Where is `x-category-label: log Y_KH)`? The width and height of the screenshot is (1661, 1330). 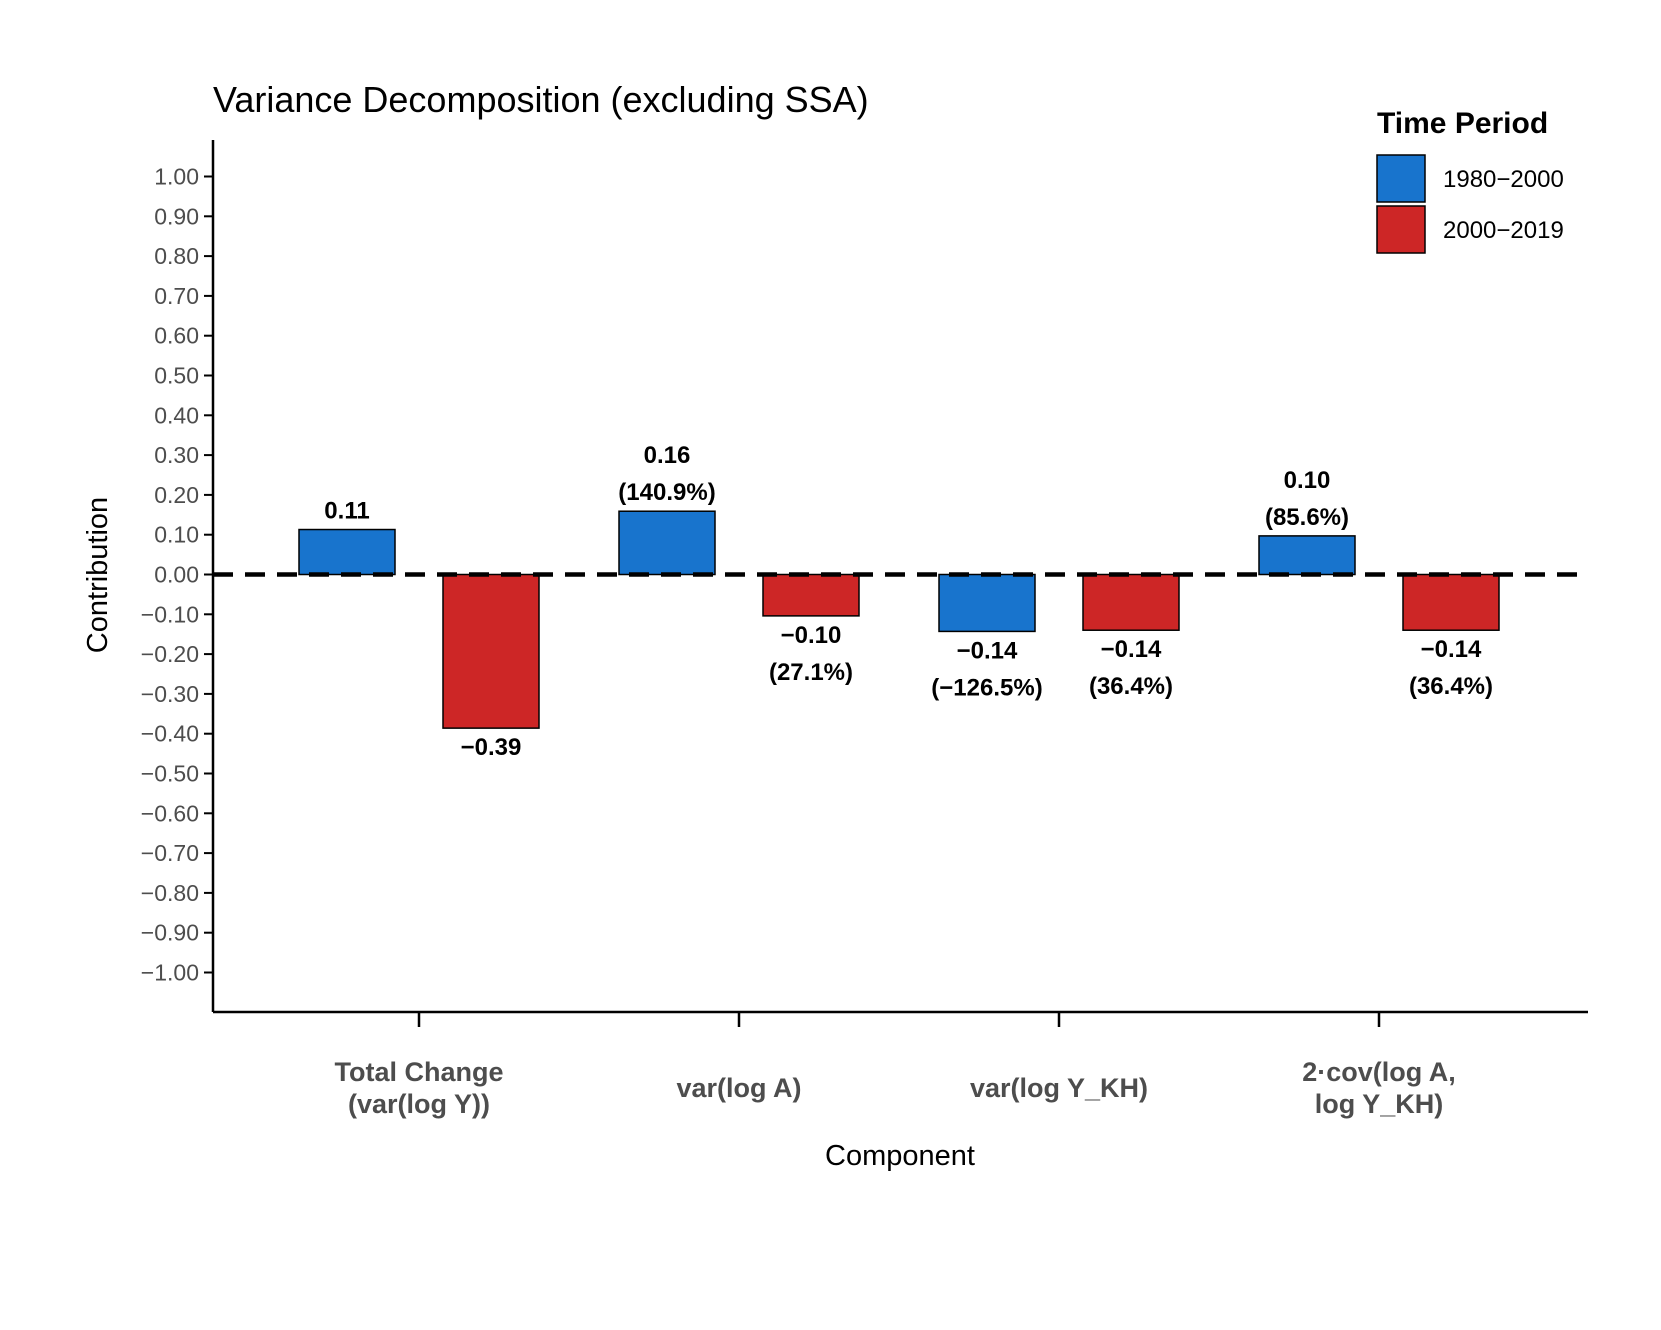
x-category-label: log Y_KH) is located at coordinates (1379, 1104).